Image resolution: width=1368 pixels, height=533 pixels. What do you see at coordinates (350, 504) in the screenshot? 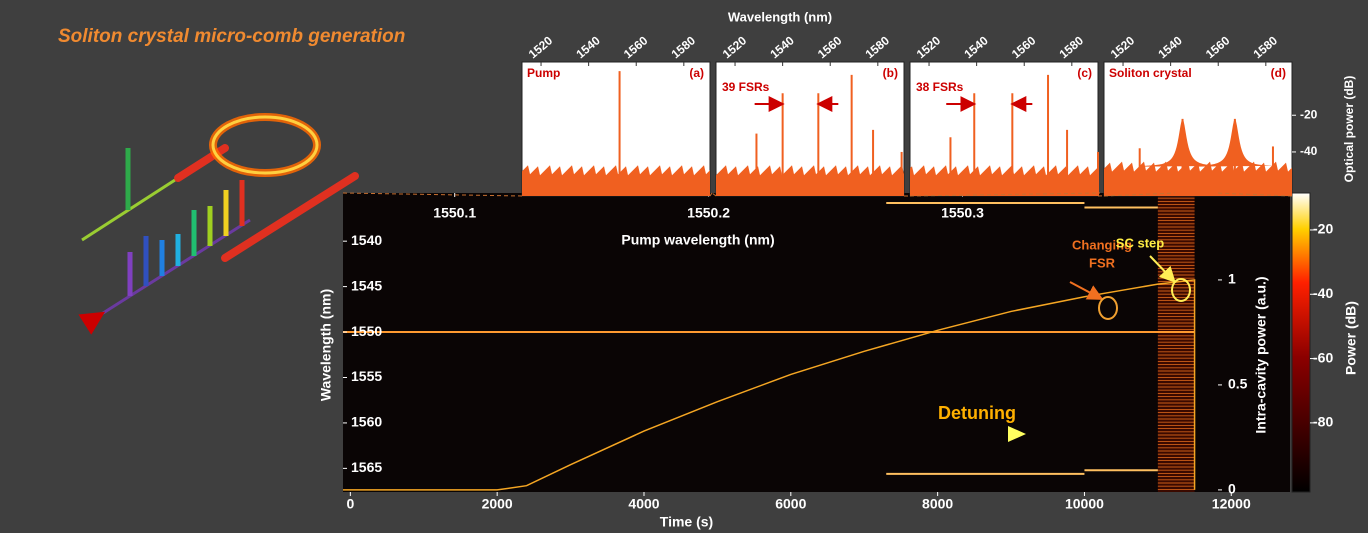
I see `x-tick-label: 0` at bounding box center [350, 504].